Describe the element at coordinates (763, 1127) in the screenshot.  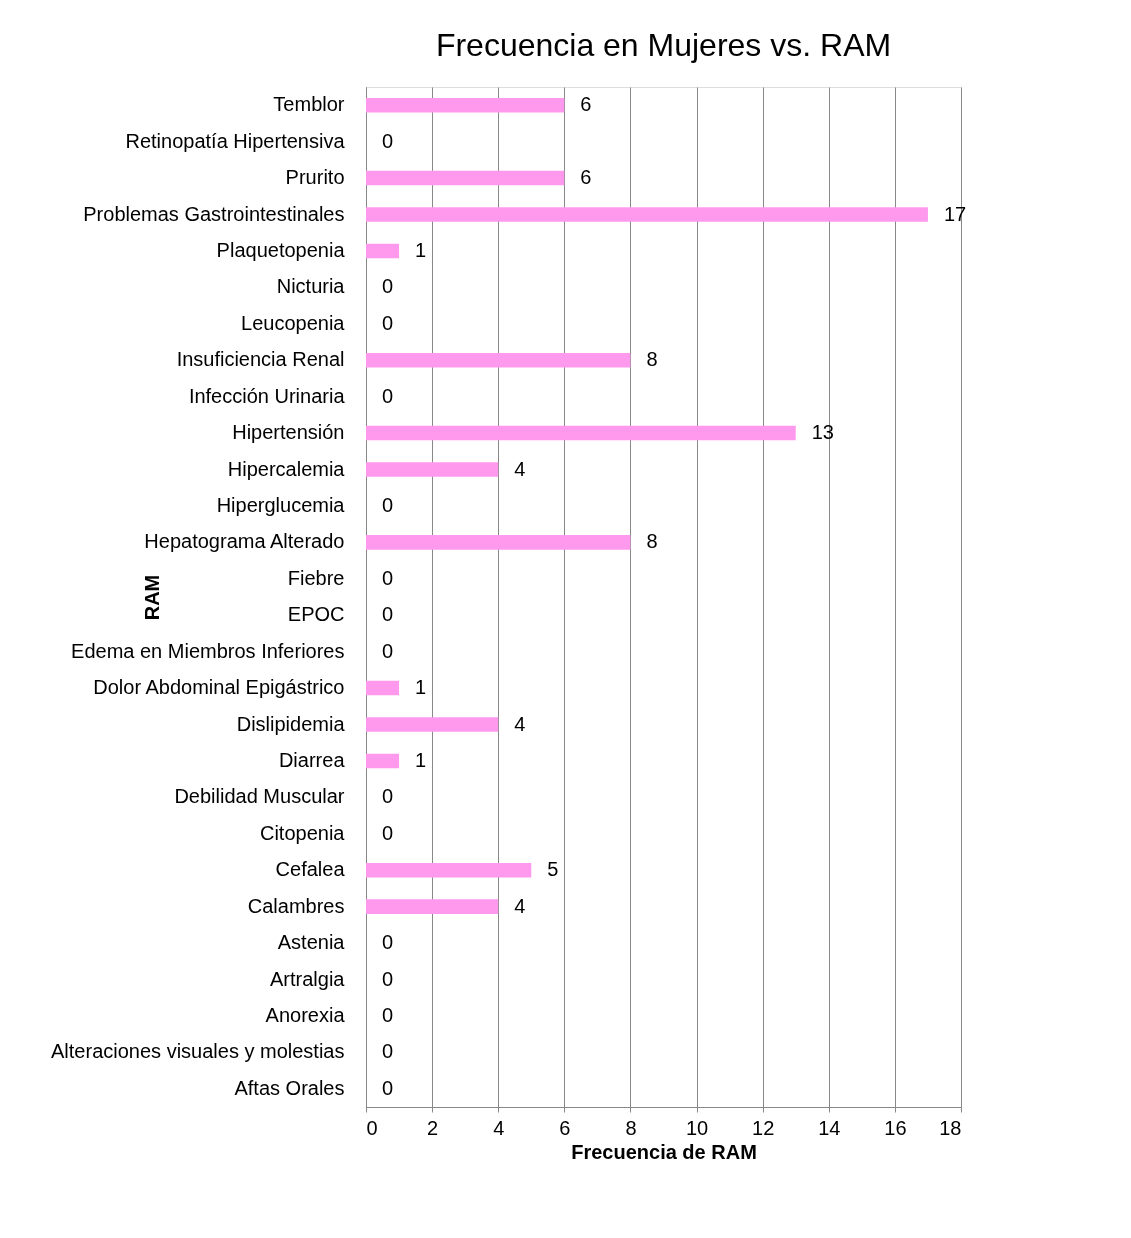
I see `x-tick-label: 12` at that location.